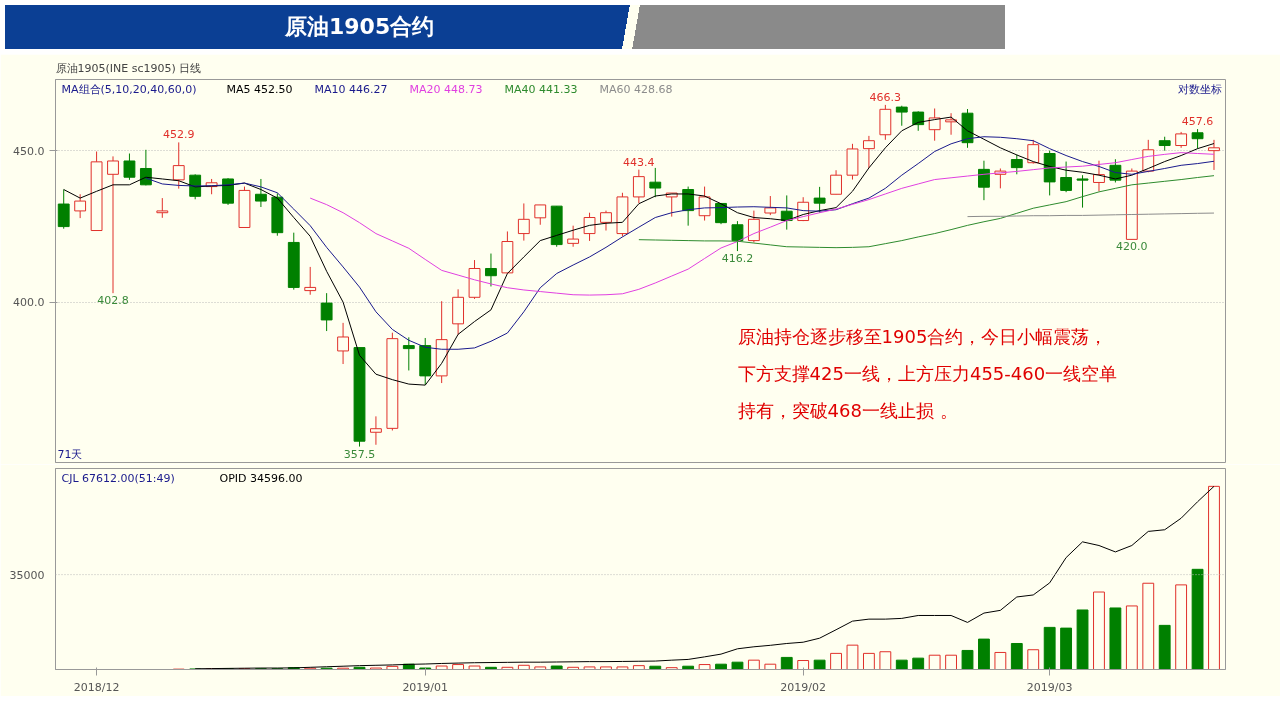 Image resolution: width=1280 pixels, height=720 pixels. I want to click on y-tick-label: 400.0, so click(29, 303).